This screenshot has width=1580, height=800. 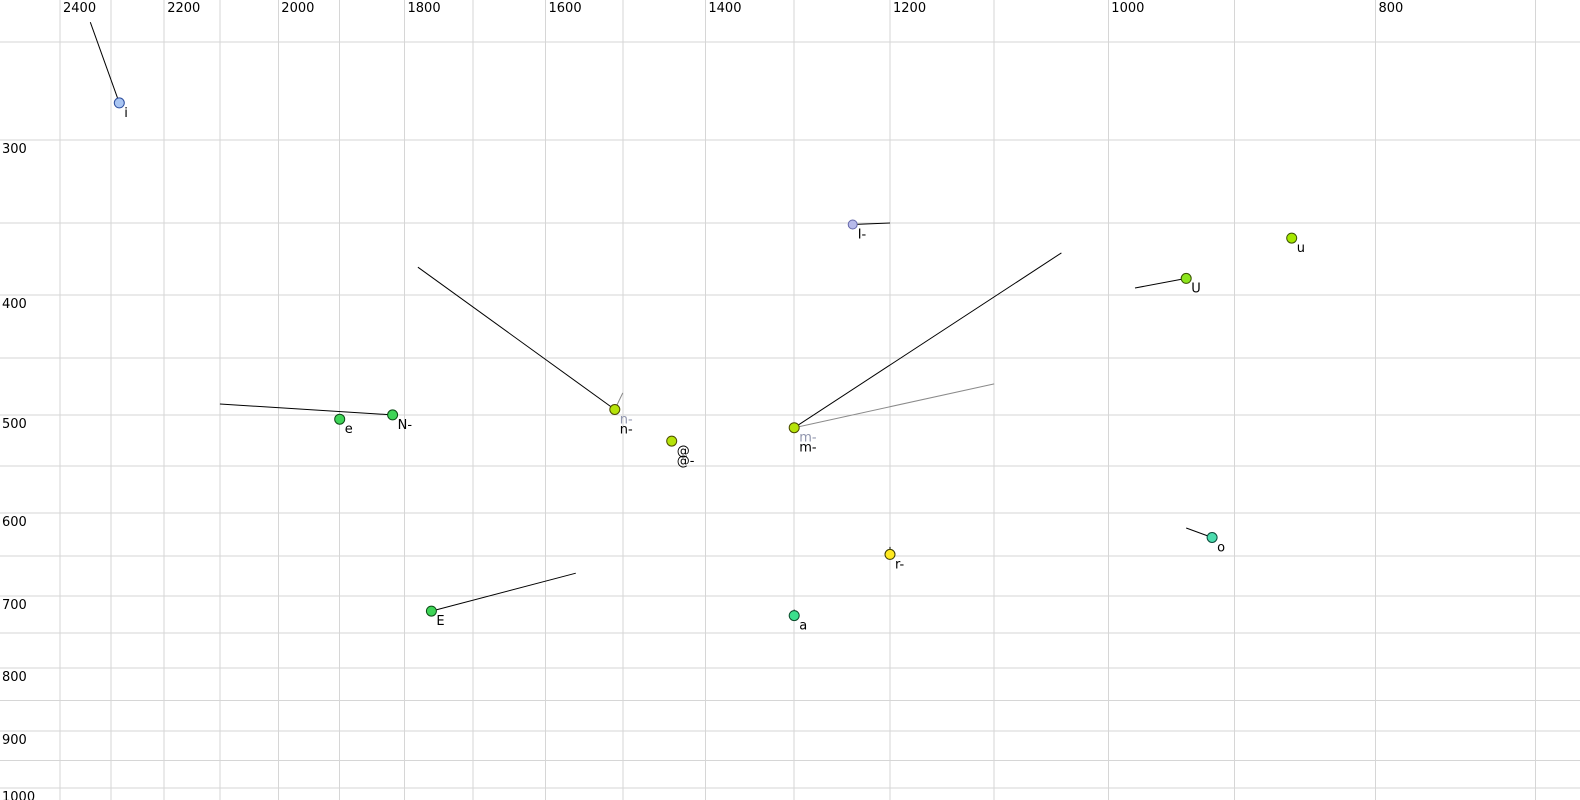 I want to click on y-axis-tick-label-600: 600, so click(x=14, y=522).